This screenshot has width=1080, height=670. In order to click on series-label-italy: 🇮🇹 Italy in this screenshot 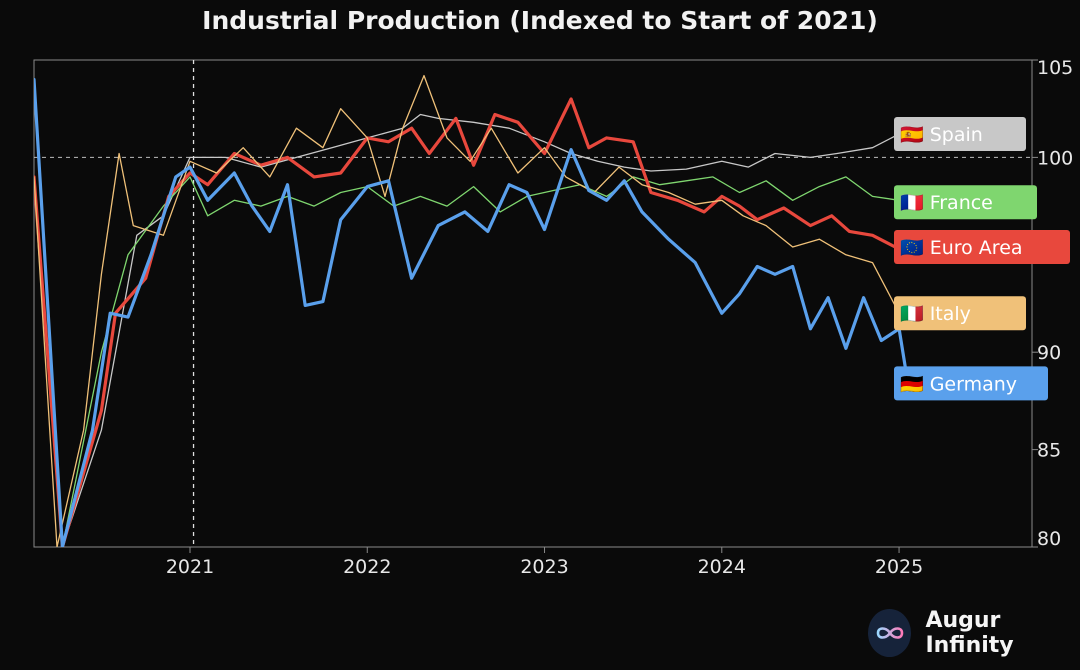, I will do `click(960, 313)`.